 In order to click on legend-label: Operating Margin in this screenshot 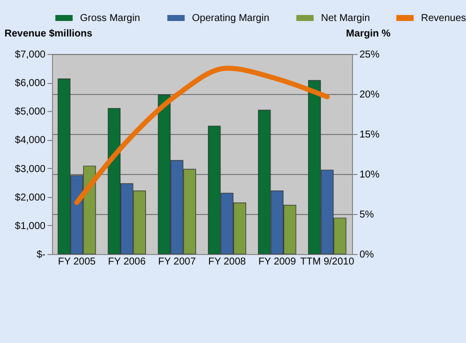, I will do `click(231, 18)`.